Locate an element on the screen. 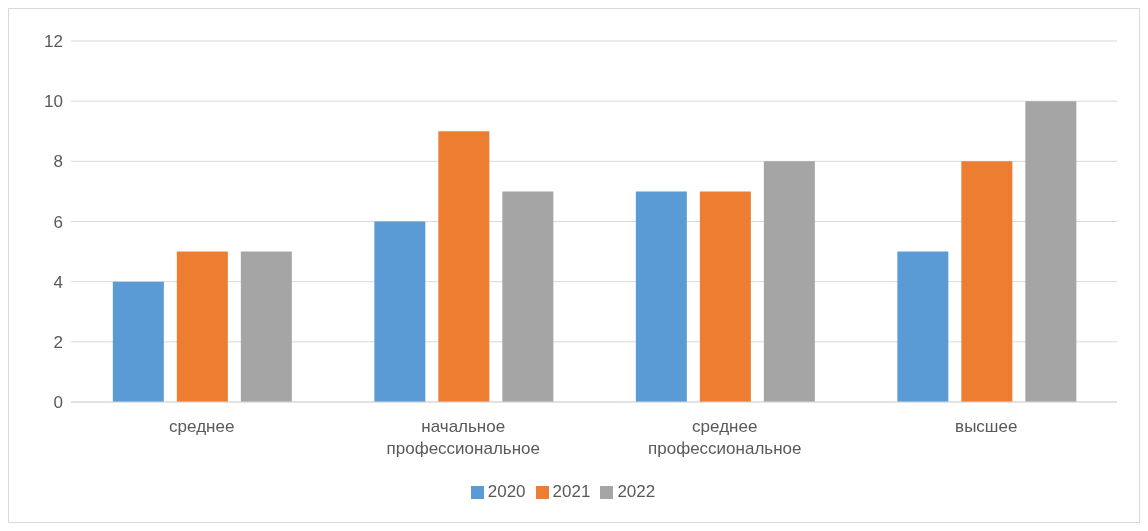 The width and height of the screenshot is (1148, 531). legend-label: 2021 is located at coordinates (571, 491).